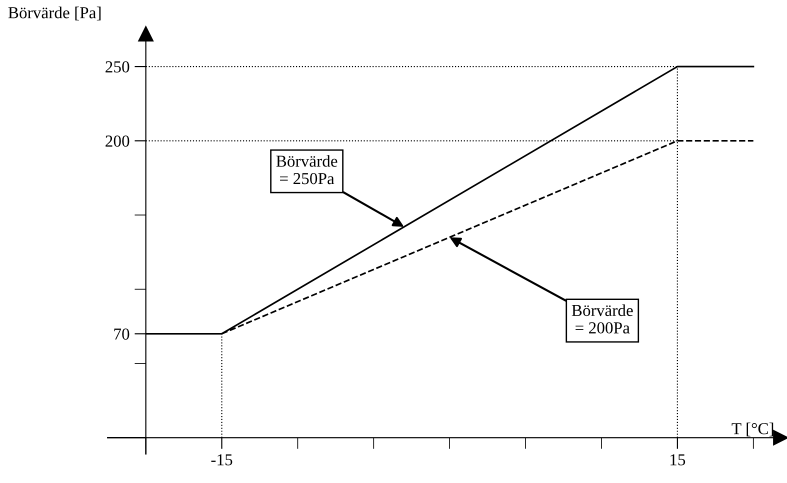 The height and width of the screenshot is (483, 787). What do you see at coordinates (307, 169) in the screenshot?
I see `annotation: Börvärde = 250Pa` at bounding box center [307, 169].